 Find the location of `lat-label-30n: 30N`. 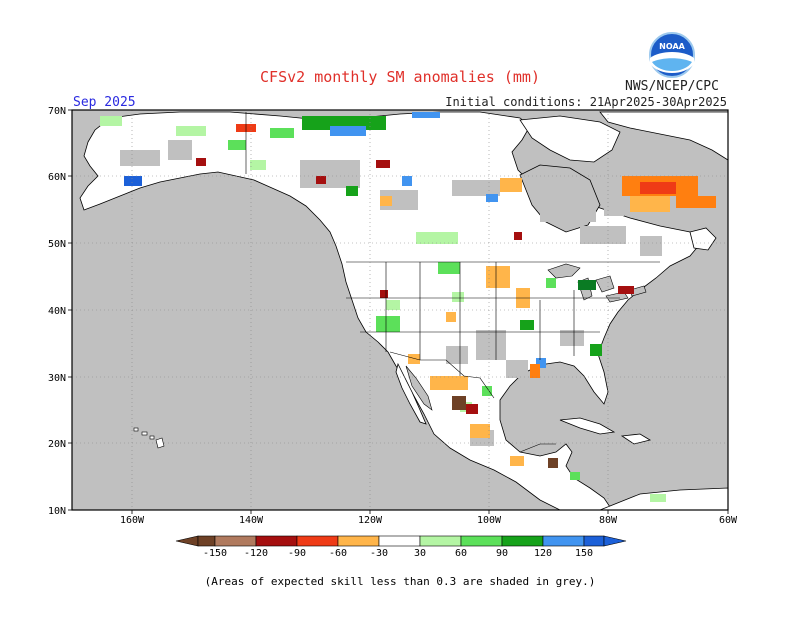

lat-label-30n: 30N is located at coordinates (57, 378).